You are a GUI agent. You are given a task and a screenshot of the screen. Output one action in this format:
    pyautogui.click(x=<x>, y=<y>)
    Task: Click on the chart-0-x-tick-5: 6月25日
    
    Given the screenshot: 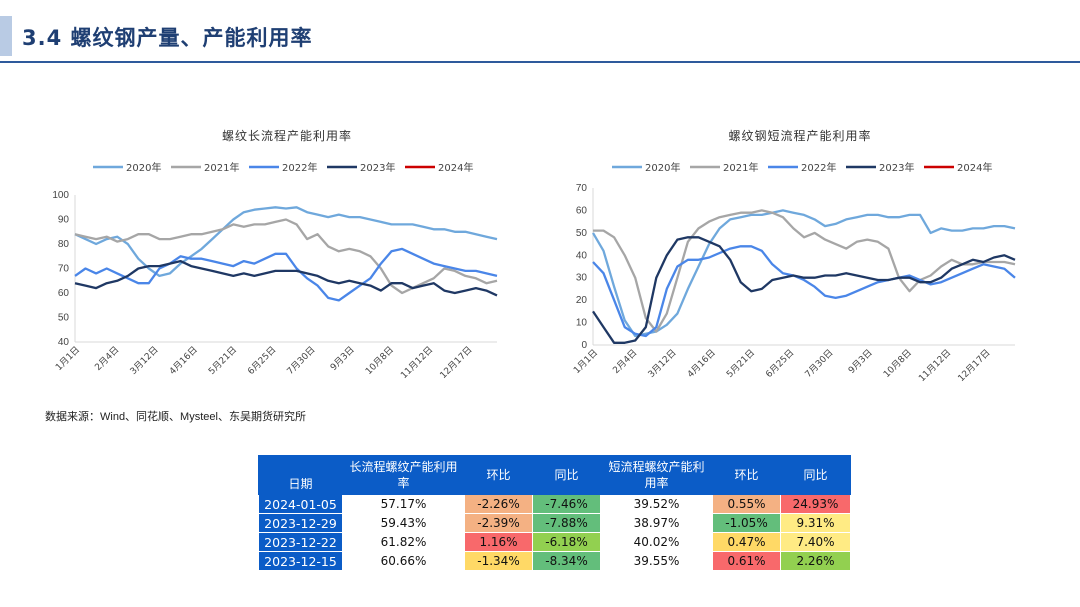 What is the action you would take?
    pyautogui.click(x=262, y=360)
    